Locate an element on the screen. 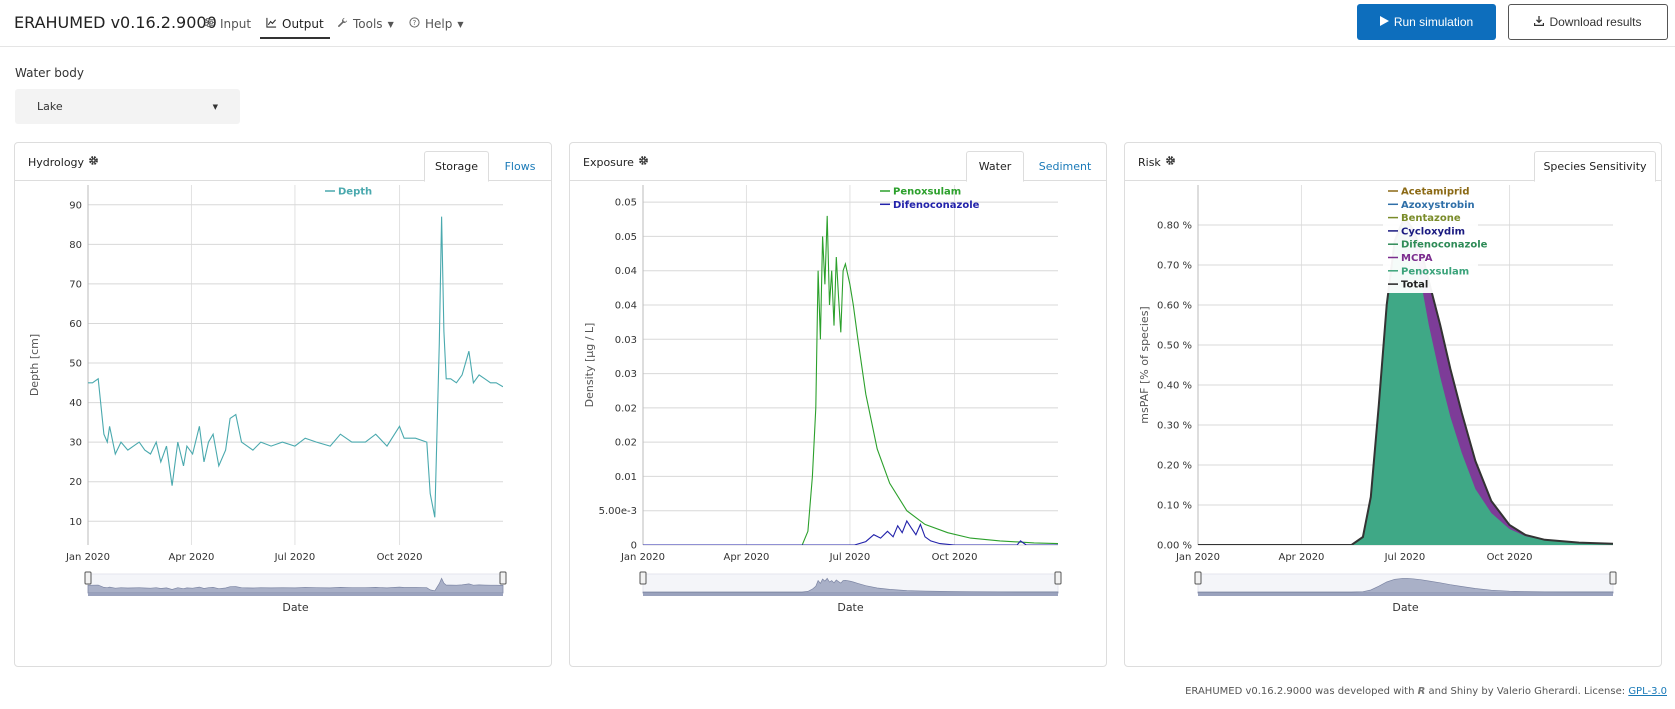  nav-input: Input is located at coordinates (227, 24).